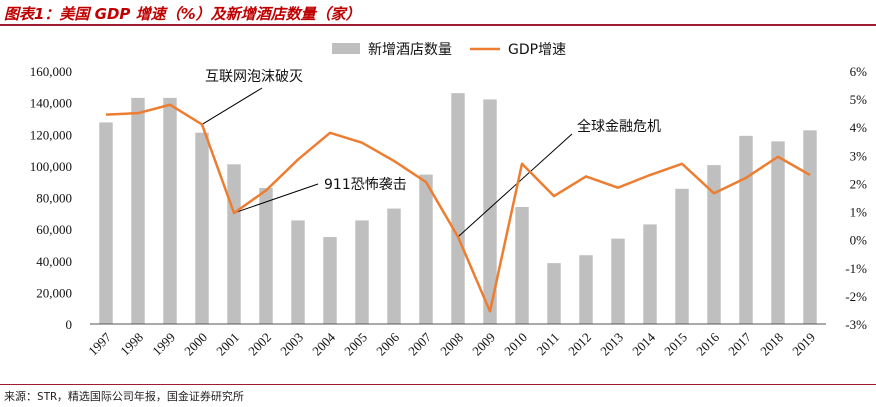 This screenshot has width=876, height=407. Describe the element at coordinates (554, 293) in the screenshot. I see `bar-2011` at that location.